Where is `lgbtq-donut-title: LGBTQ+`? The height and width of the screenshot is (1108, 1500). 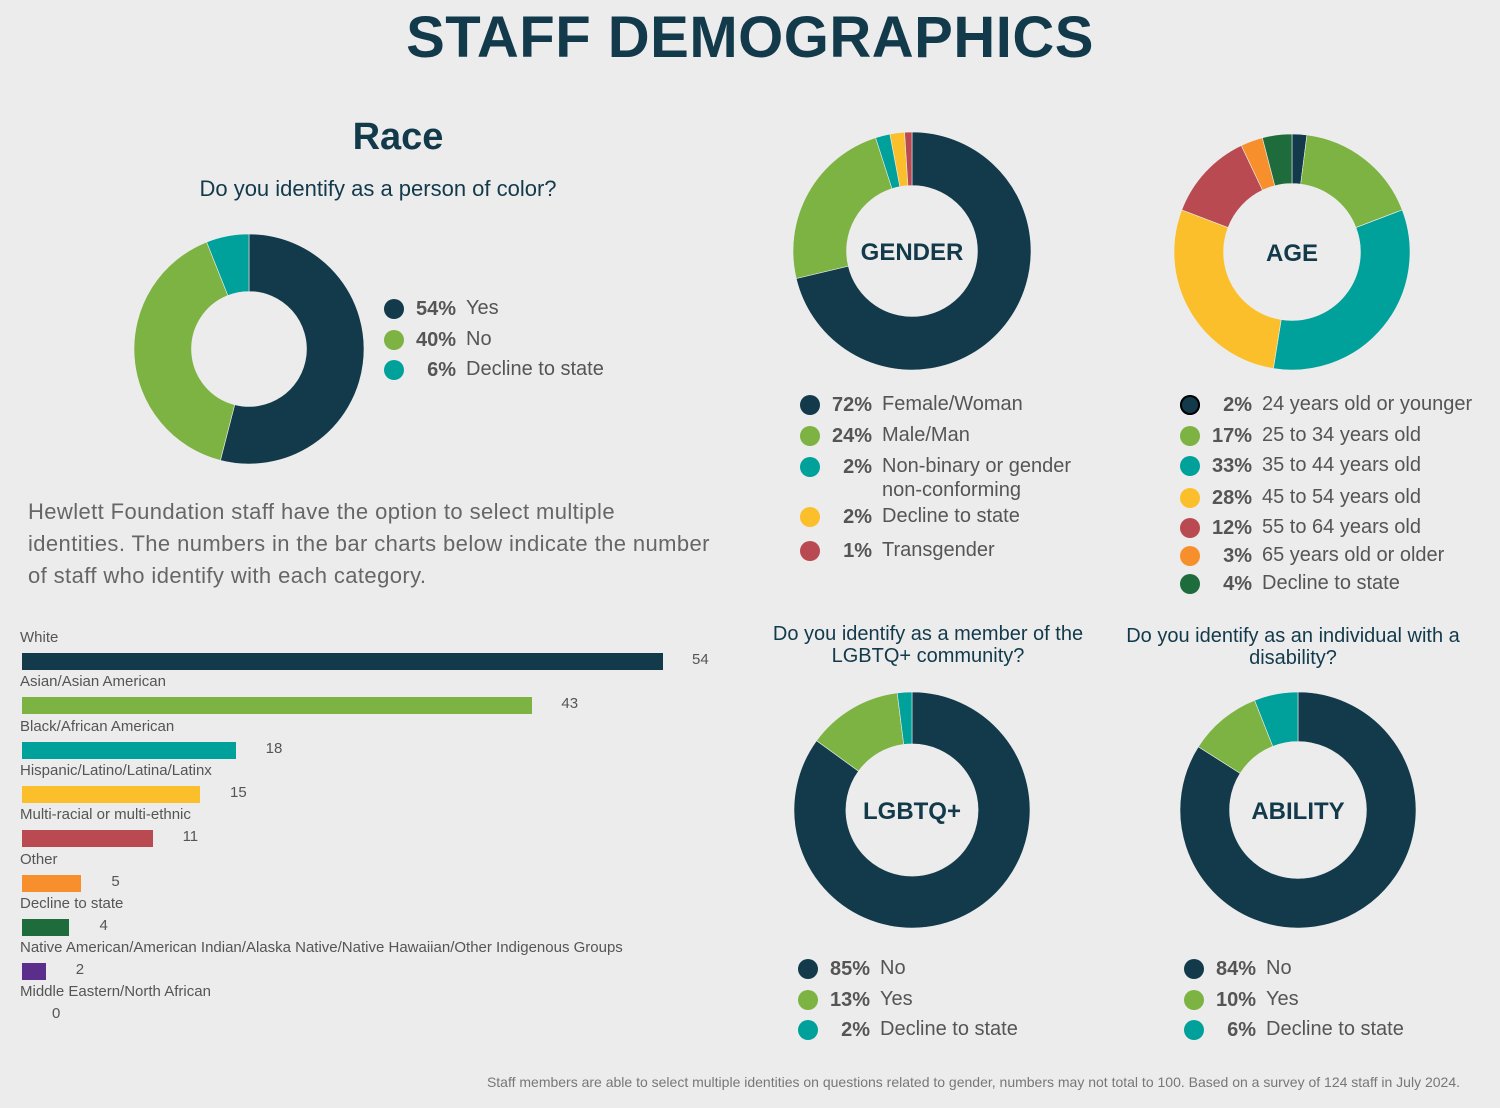 lgbtq-donut-title: LGBTQ+ is located at coordinates (912, 811).